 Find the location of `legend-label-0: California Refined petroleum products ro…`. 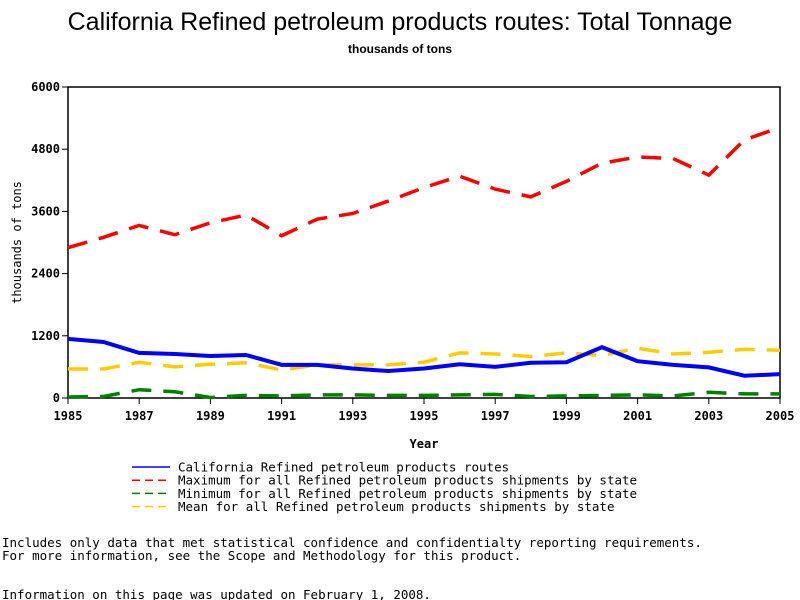

legend-label-0: California Refined petroleum products ro… is located at coordinates (343, 467).